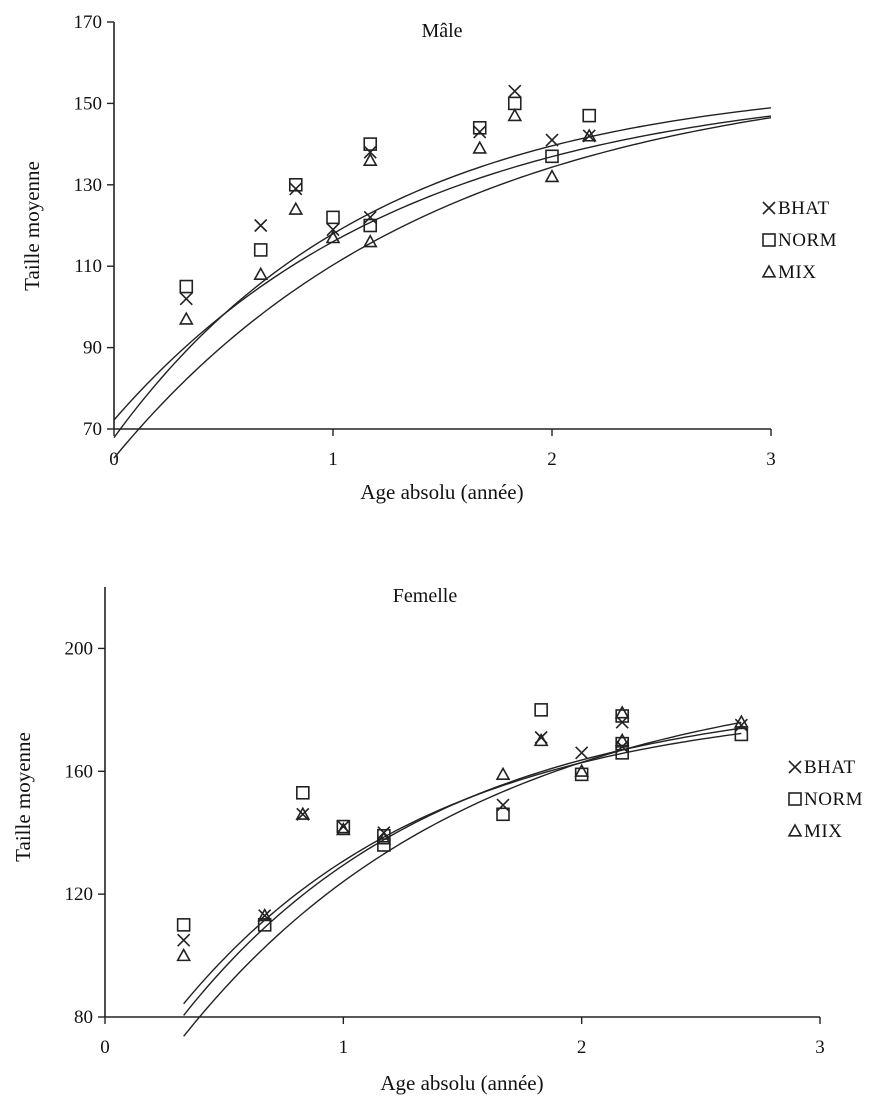 The image size is (878, 1097). What do you see at coordinates (795, 767) in the screenshot?
I see `female-legend-symbol-bhat` at bounding box center [795, 767].